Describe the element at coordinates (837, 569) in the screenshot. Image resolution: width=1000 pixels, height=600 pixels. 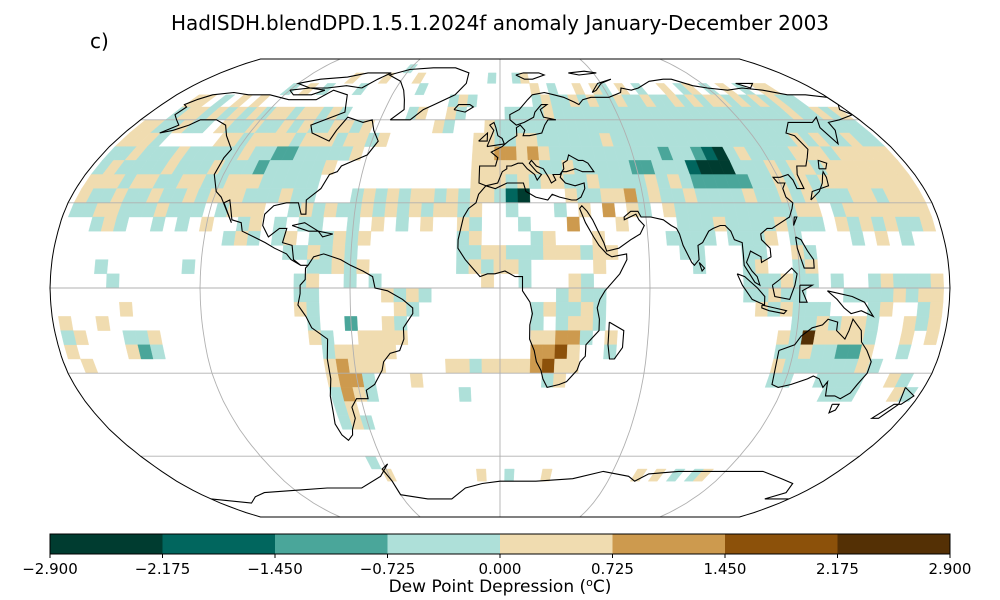
I see `colorbar-tick-label: 2.175` at that location.